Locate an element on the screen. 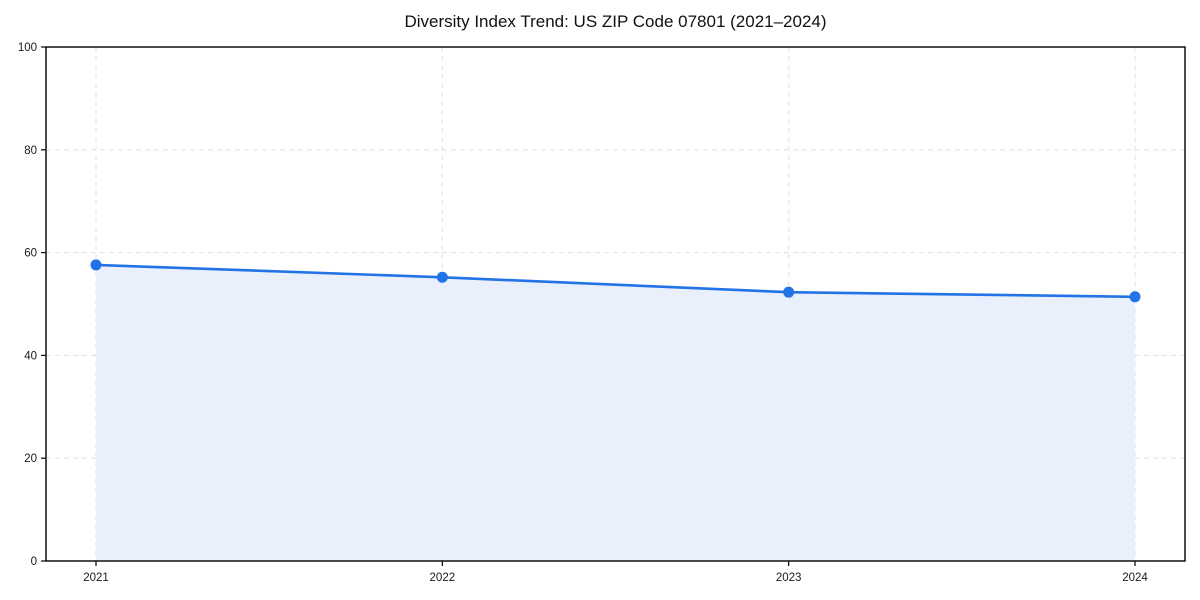  x-tick-label: 2022 is located at coordinates (443, 578).